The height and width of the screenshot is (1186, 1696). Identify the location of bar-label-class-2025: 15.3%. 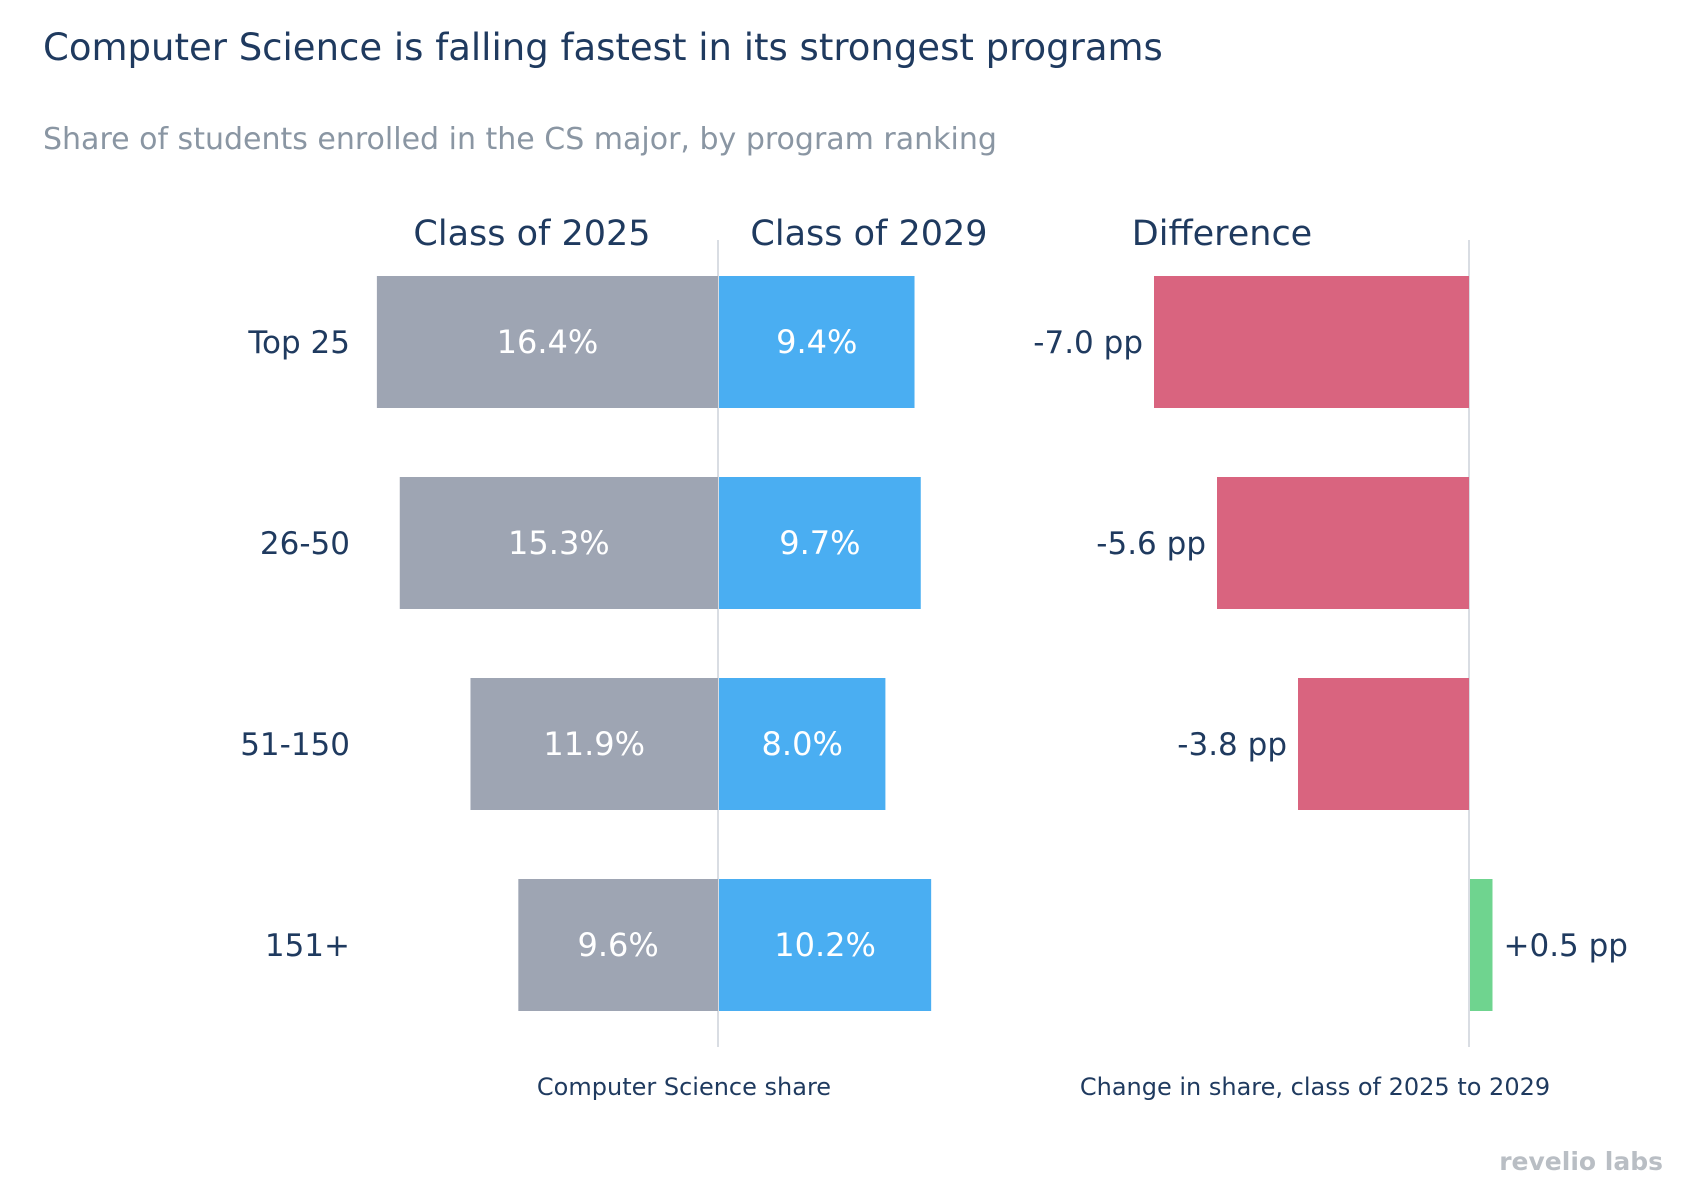
(559, 543).